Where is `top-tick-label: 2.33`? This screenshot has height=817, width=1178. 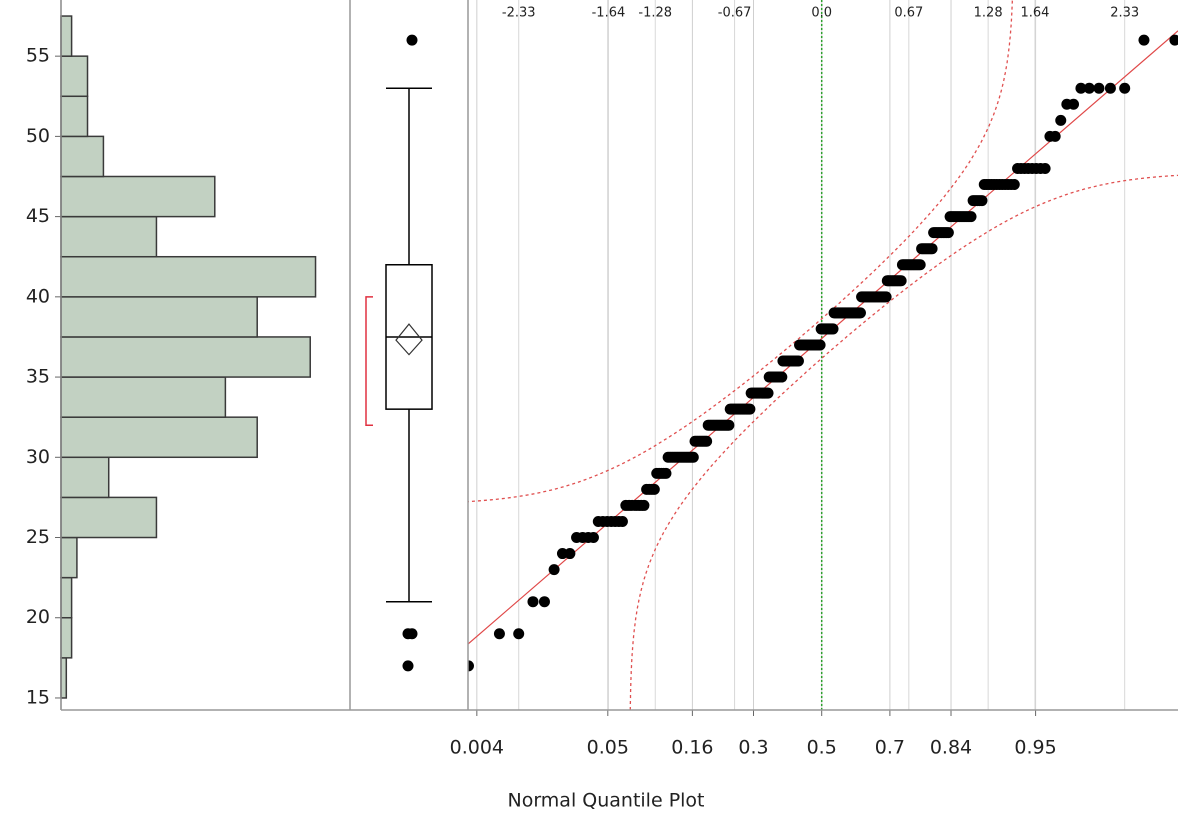
top-tick-label: 2.33 is located at coordinates (1124, 13).